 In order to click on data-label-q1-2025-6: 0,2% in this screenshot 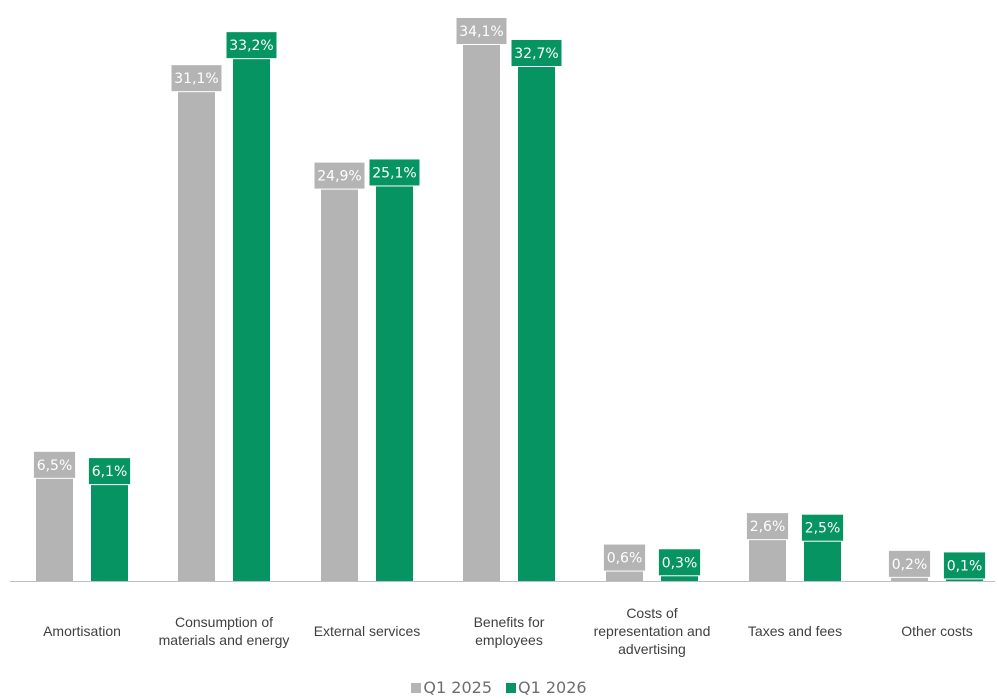, I will do `click(910, 565)`.